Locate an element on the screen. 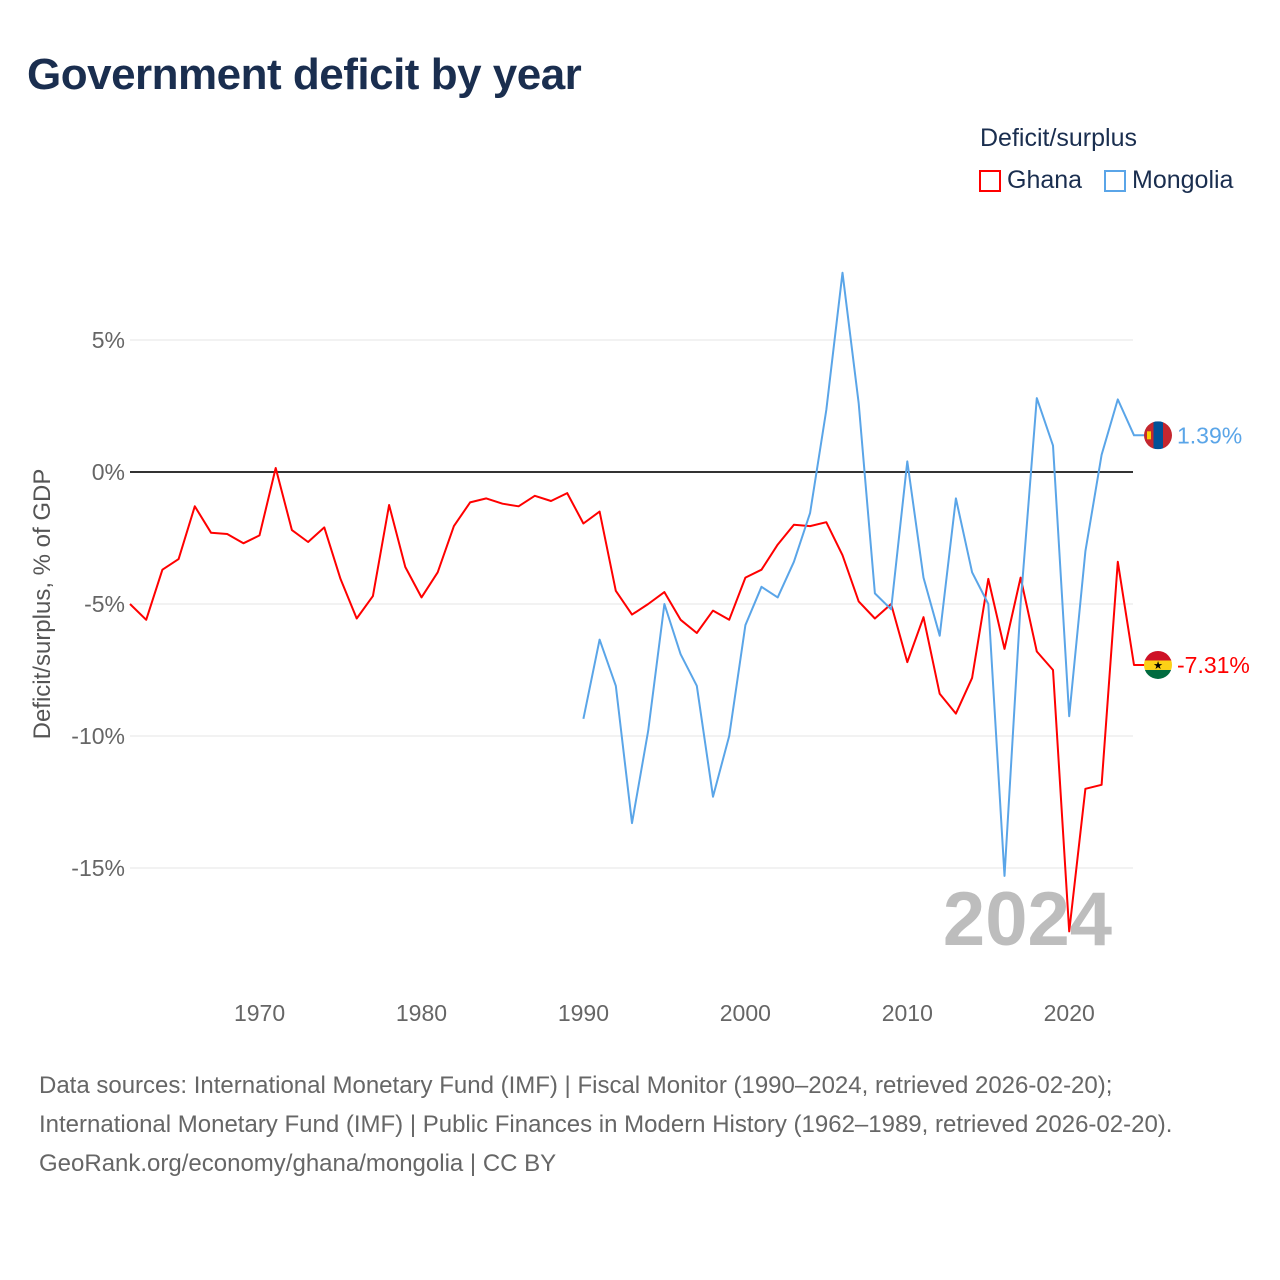 Image resolution: width=1280 pixels, height=1280 pixels. legend-label: Ghana is located at coordinates (1045, 180).